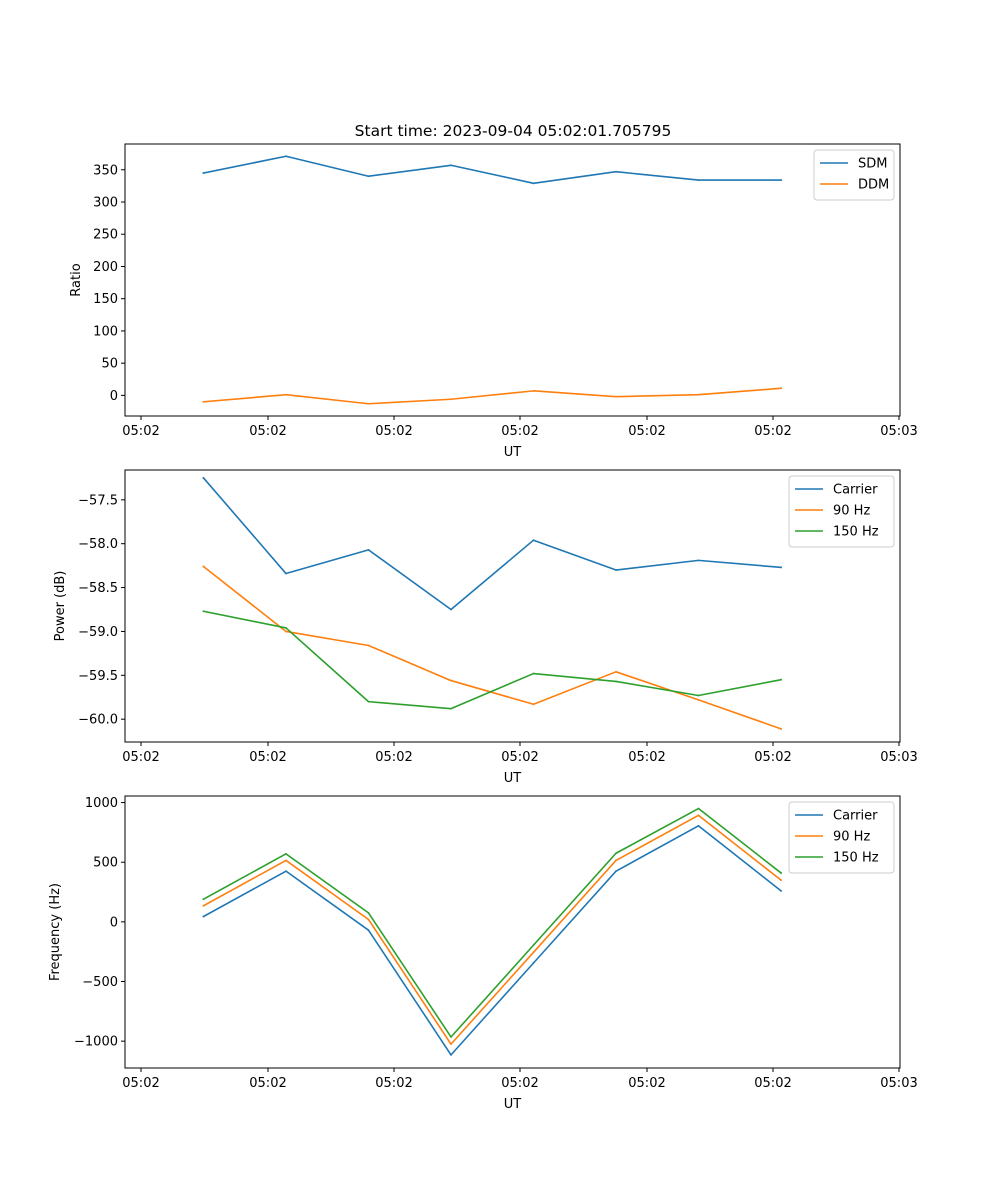 The width and height of the screenshot is (1000, 1200). I want to click on y-tick-label: −57.5, so click(98, 500).